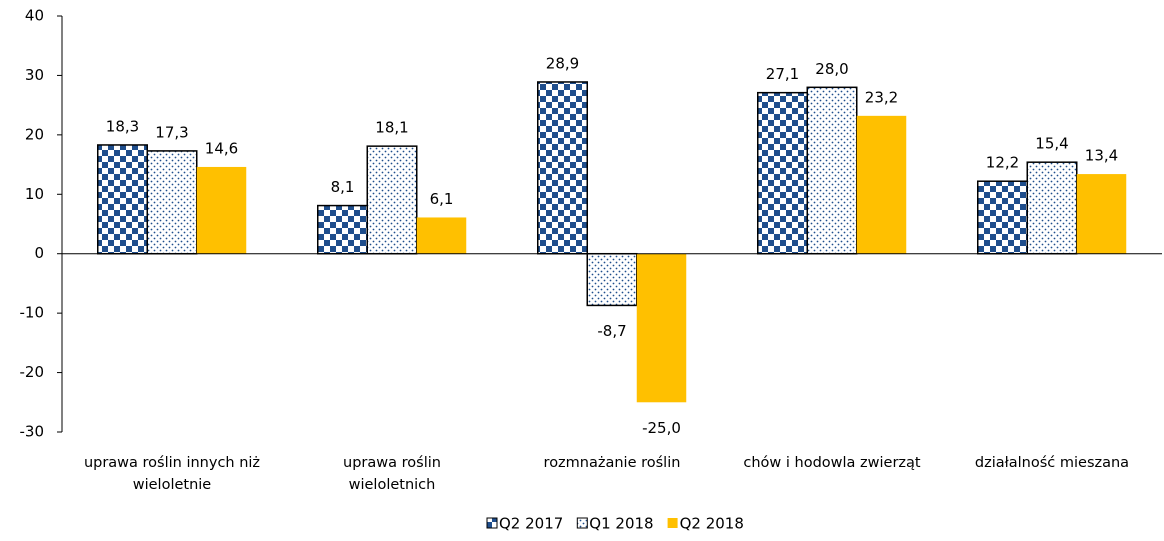  I want to click on value-label: 28,0, so click(831, 69).